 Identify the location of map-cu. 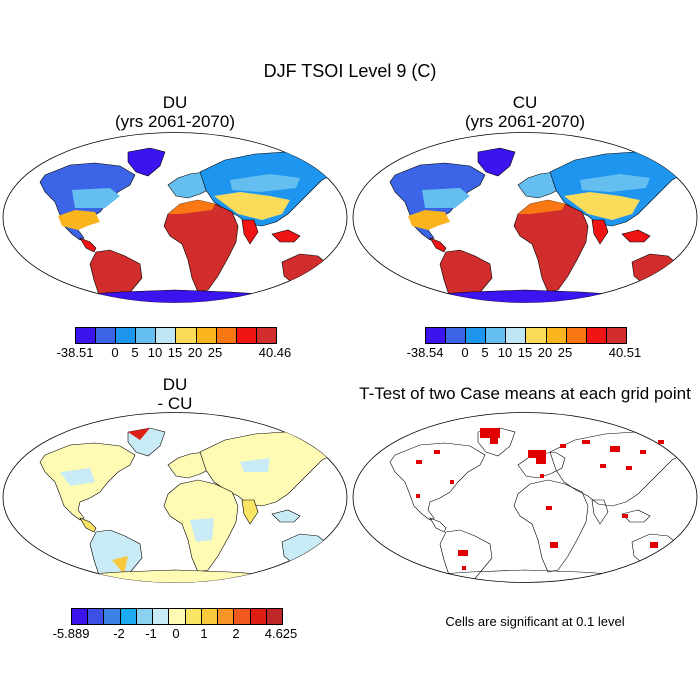
(525, 217).